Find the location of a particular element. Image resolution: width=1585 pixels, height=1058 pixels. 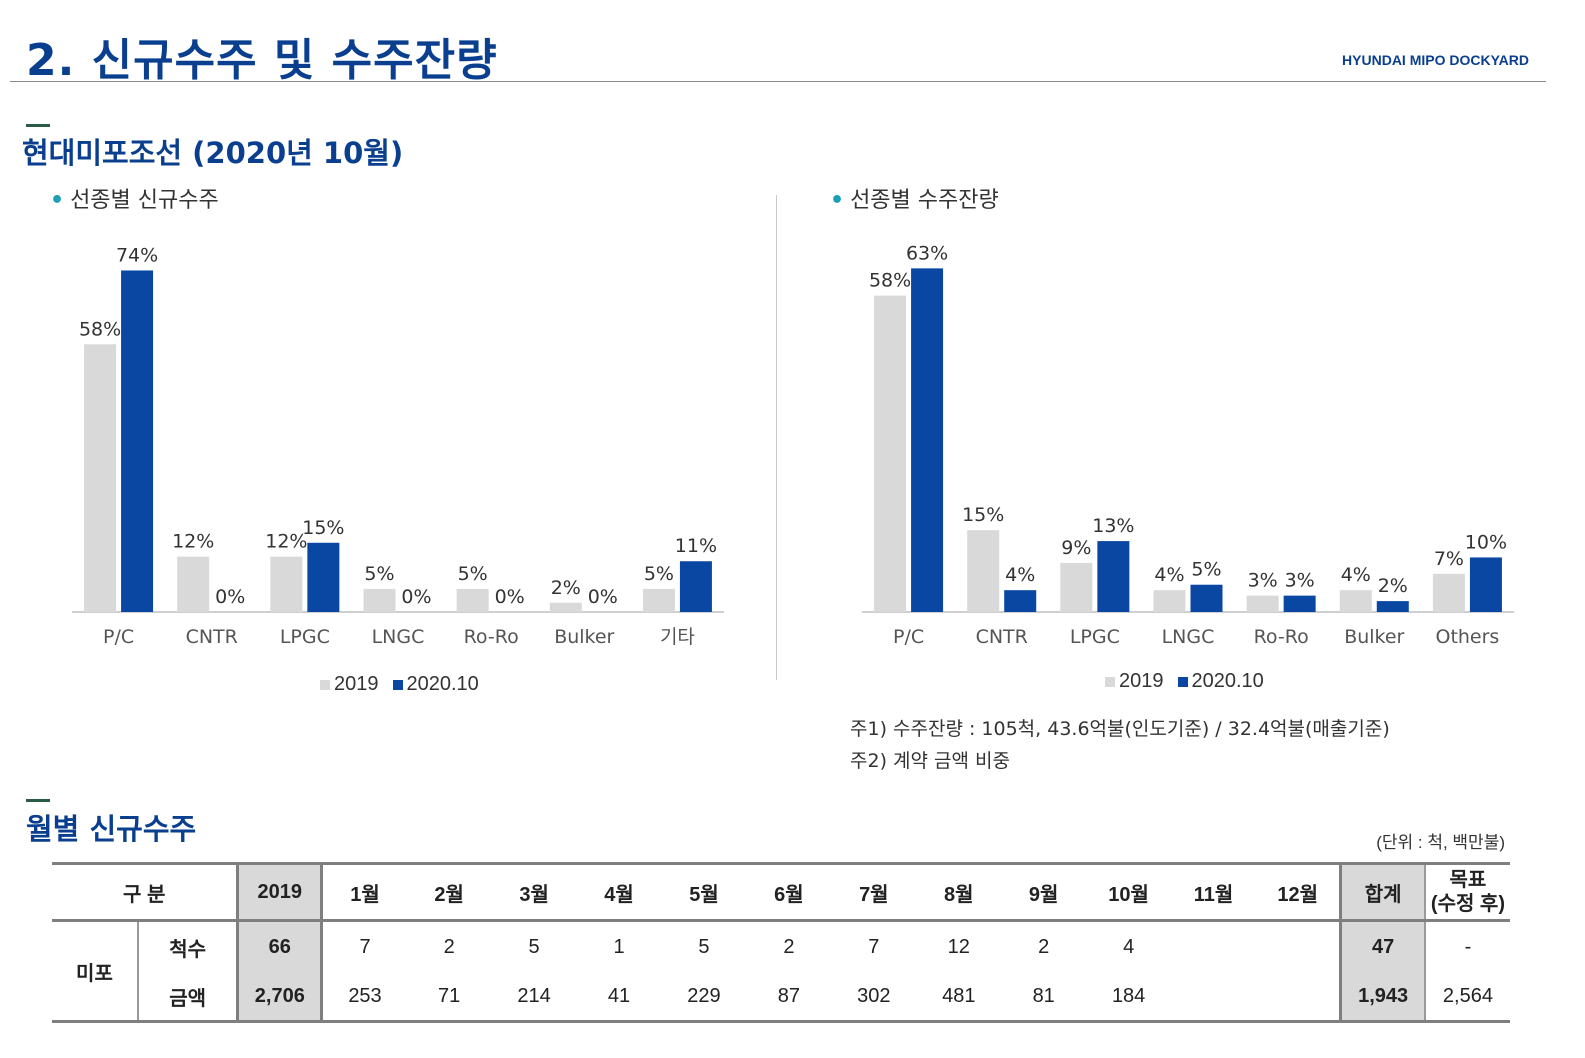

new-orders-data-label-2019-3: 5% is located at coordinates (379, 574).